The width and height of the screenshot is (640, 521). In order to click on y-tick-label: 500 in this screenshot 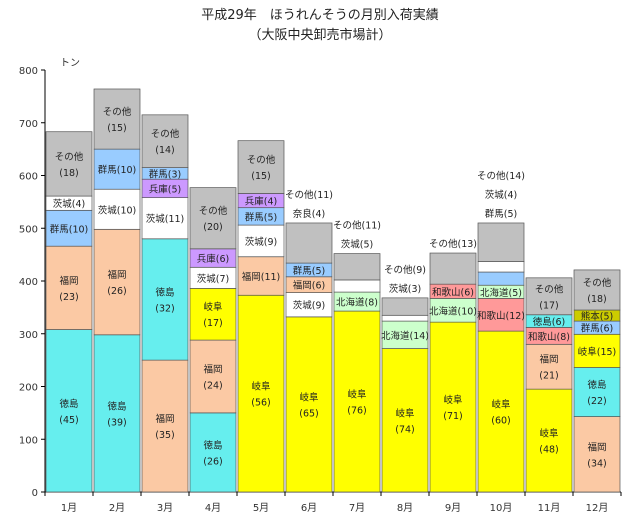, I will do `click(28, 229)`.